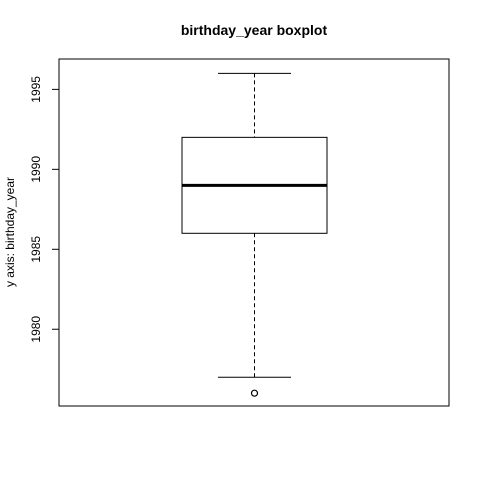 Image resolution: width=480 pixels, height=480 pixels. What do you see at coordinates (254, 30) in the screenshot?
I see `chart-title: birthday_year boxplot` at bounding box center [254, 30].